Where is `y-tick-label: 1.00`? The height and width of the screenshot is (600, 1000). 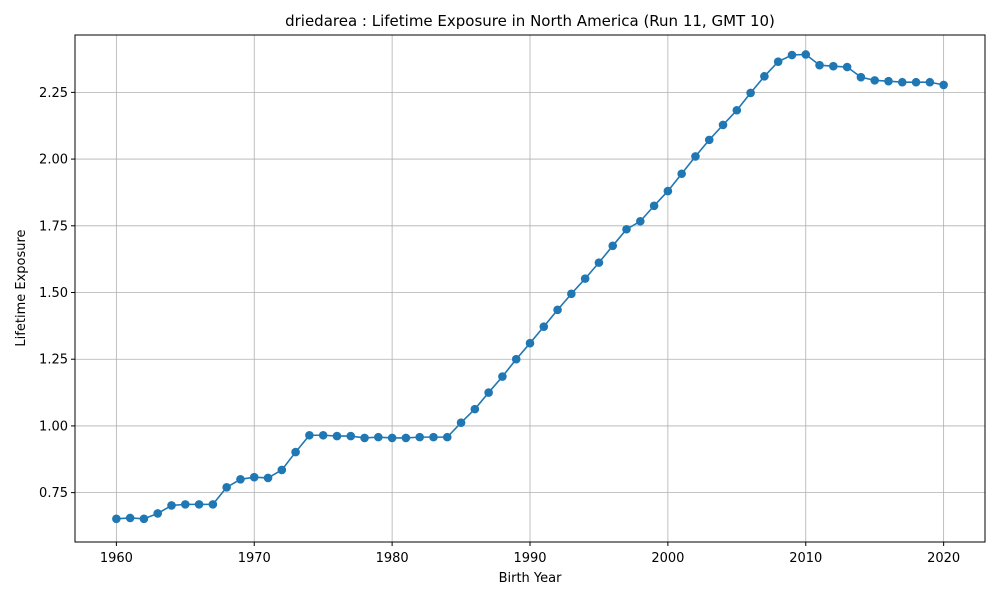
y-tick-label: 1.00 is located at coordinates (53, 426).